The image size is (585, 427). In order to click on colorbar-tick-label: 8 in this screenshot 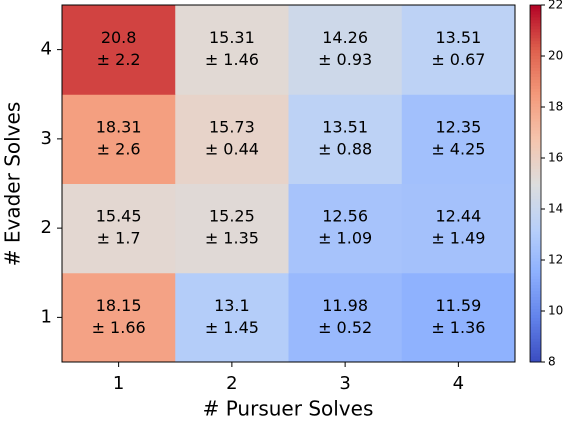, I will do `click(552, 362)`.